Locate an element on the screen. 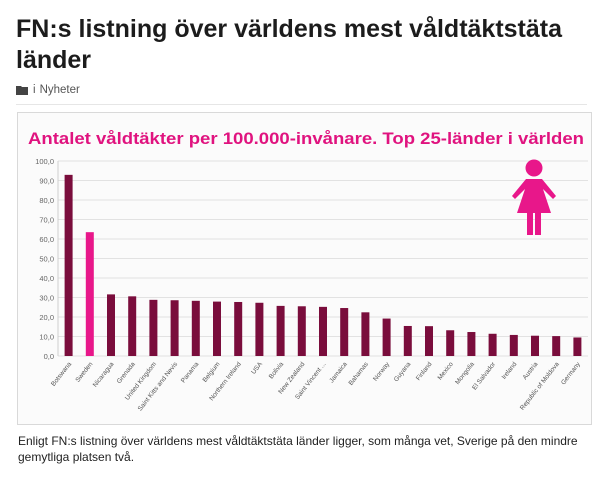  bar-mexico is located at coordinates (450, 343).